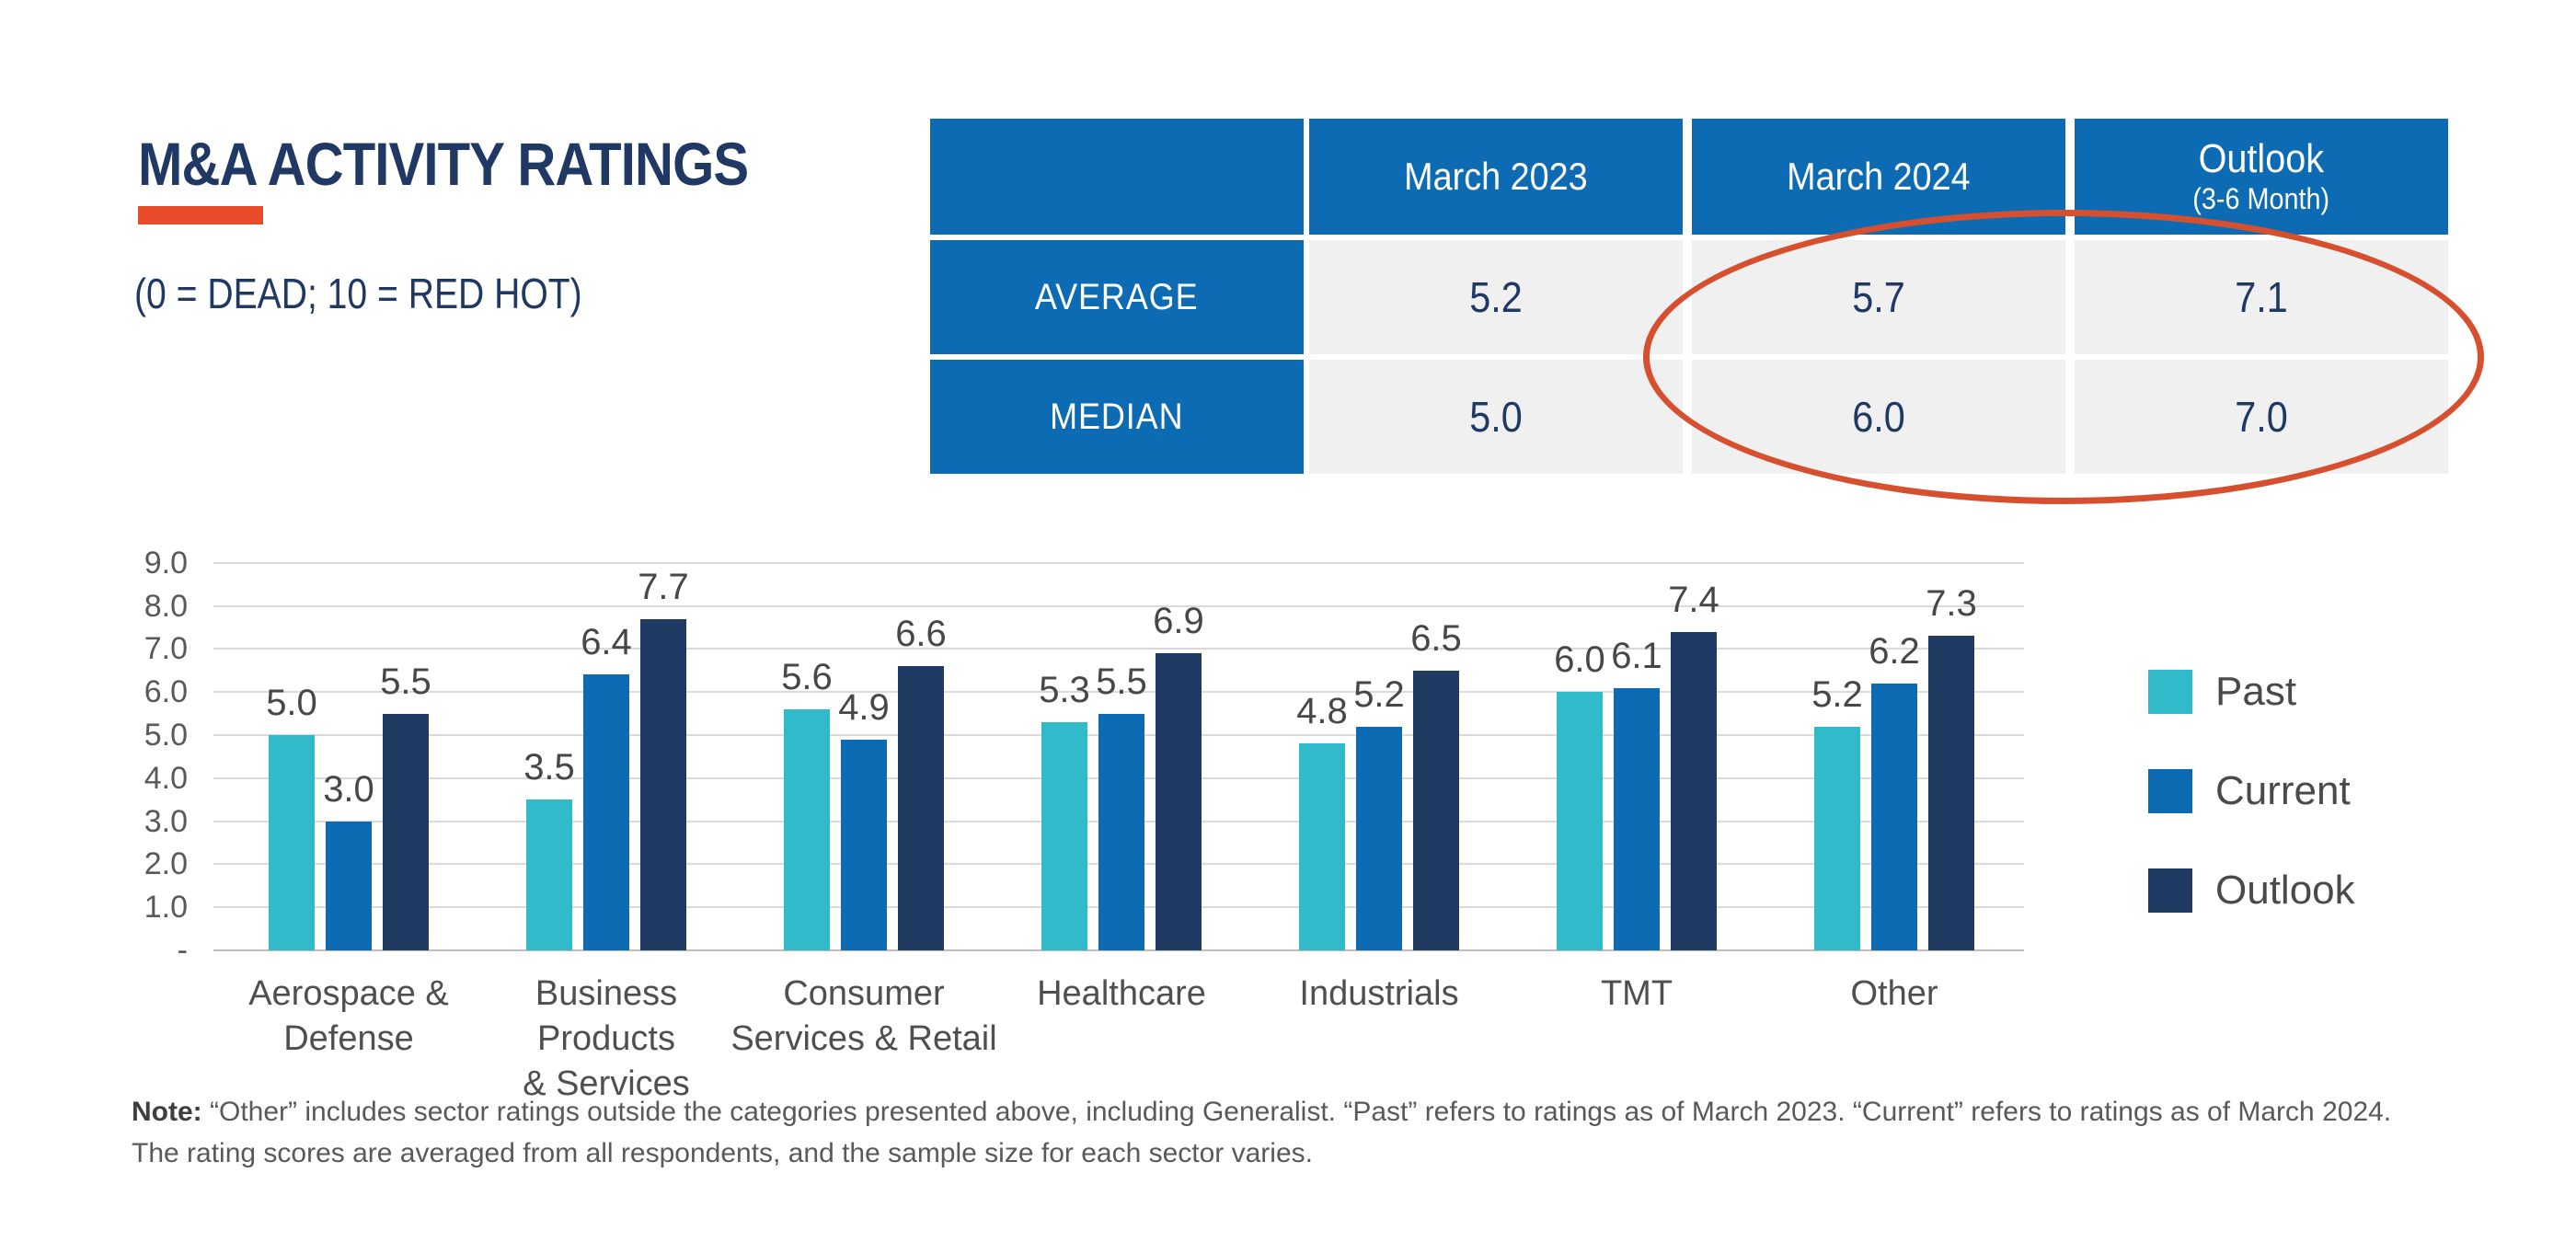 The width and height of the screenshot is (2576, 1242). What do you see at coordinates (1121, 832) in the screenshot?
I see `bar-current-healthcare` at bounding box center [1121, 832].